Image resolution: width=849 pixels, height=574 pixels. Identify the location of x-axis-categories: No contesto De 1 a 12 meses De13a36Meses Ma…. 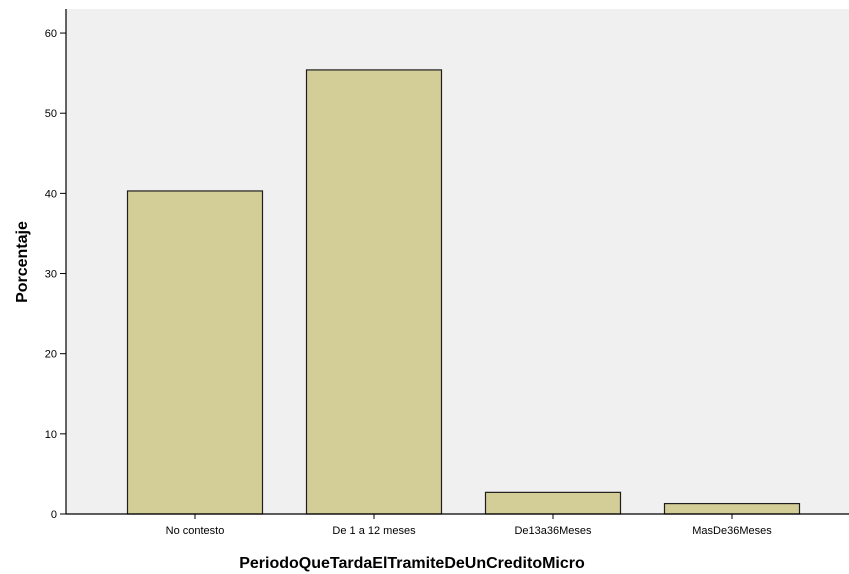
(469, 525).